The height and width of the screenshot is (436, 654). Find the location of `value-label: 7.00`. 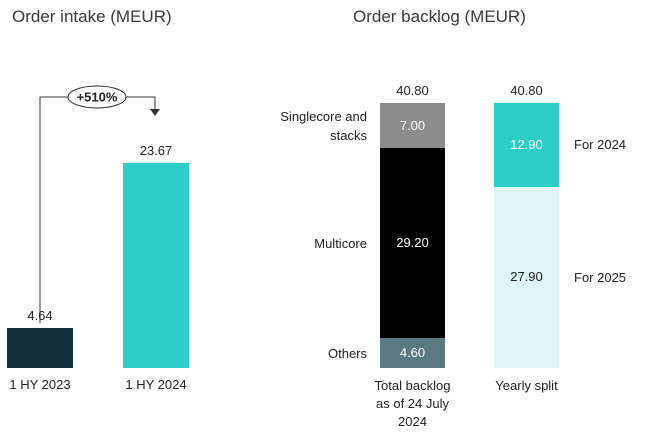

value-label: 7.00 is located at coordinates (412, 125).